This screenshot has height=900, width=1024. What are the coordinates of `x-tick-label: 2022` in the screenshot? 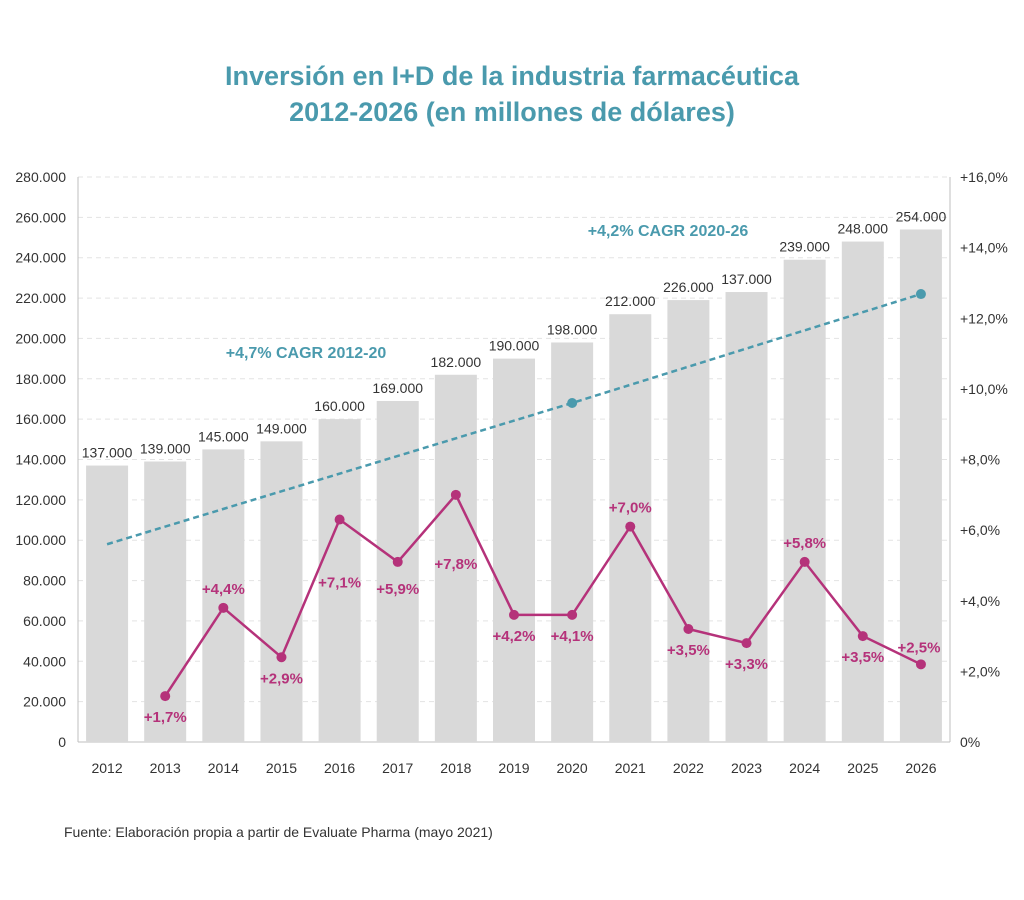 It's located at (688, 768).